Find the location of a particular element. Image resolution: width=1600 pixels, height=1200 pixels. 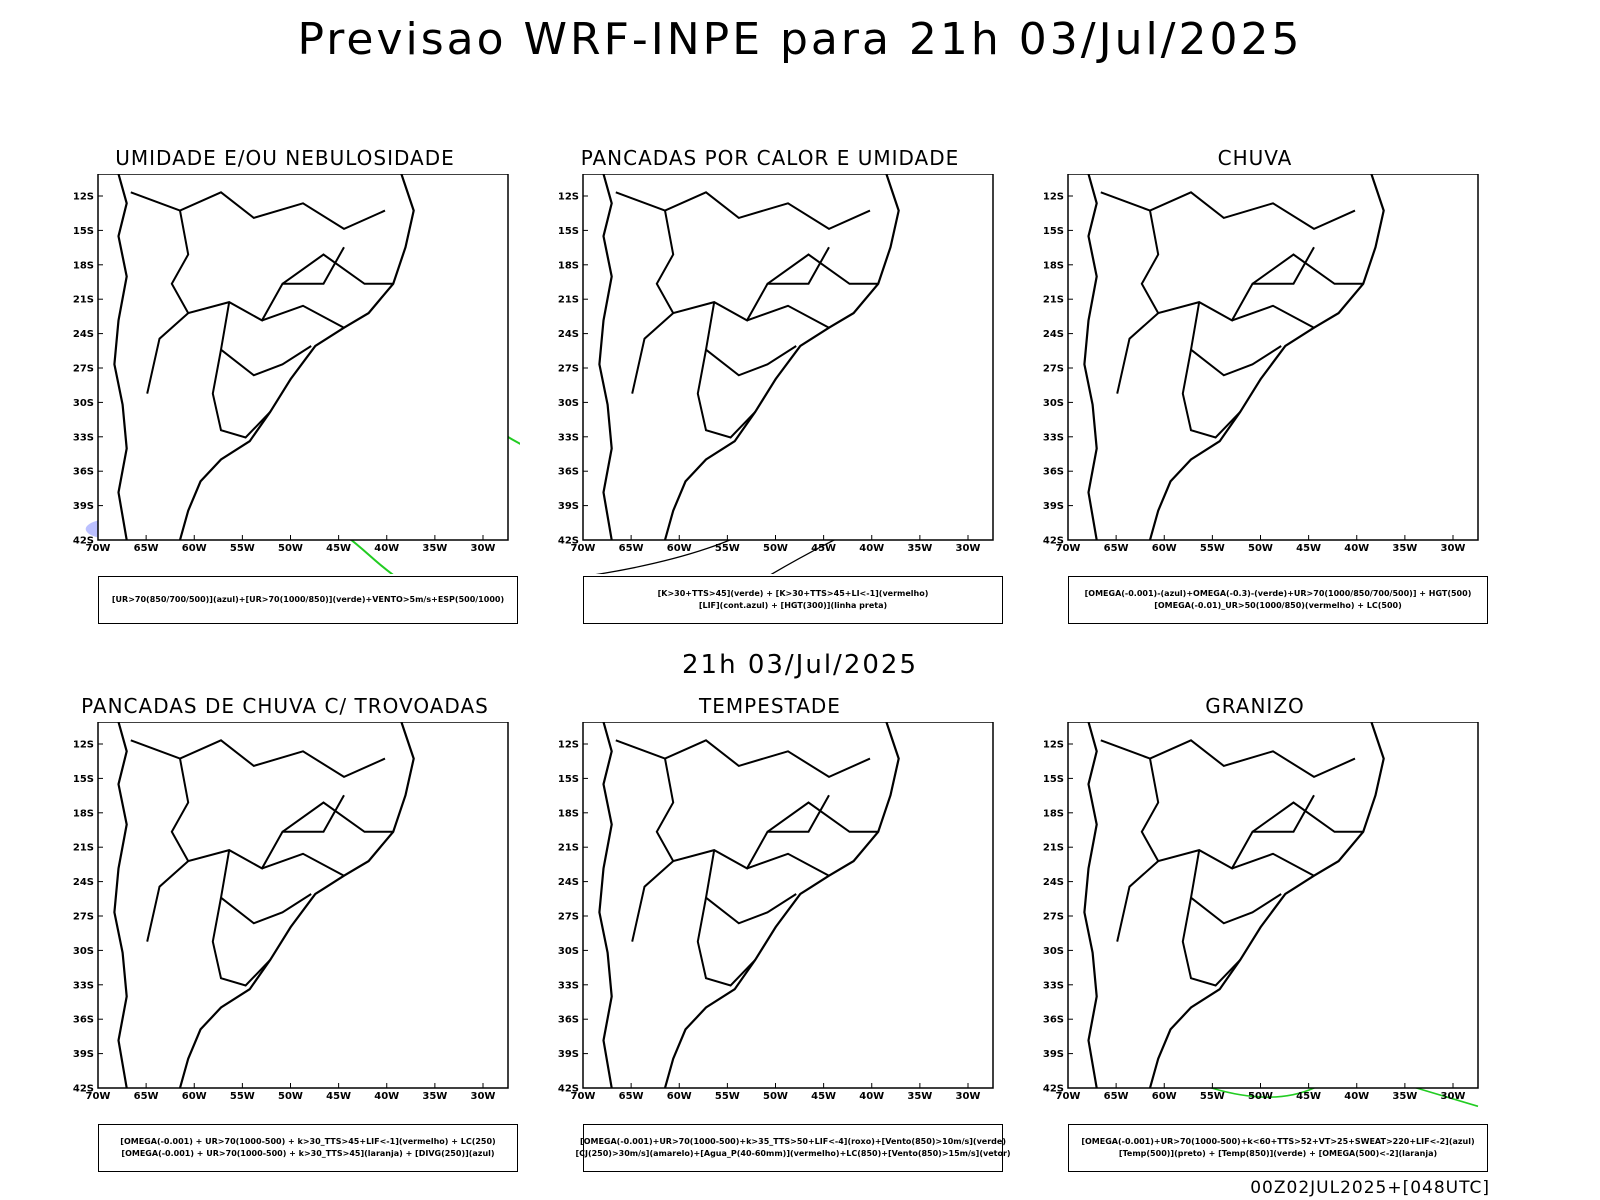

panel-title: TEMPESTADE is located at coordinates (770, 706).